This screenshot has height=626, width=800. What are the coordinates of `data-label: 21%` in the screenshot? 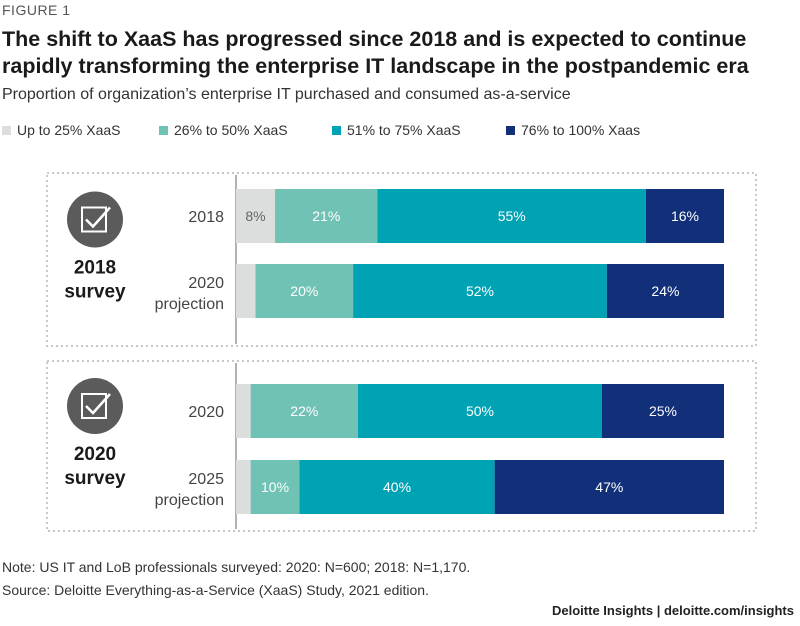 It's located at (326, 216).